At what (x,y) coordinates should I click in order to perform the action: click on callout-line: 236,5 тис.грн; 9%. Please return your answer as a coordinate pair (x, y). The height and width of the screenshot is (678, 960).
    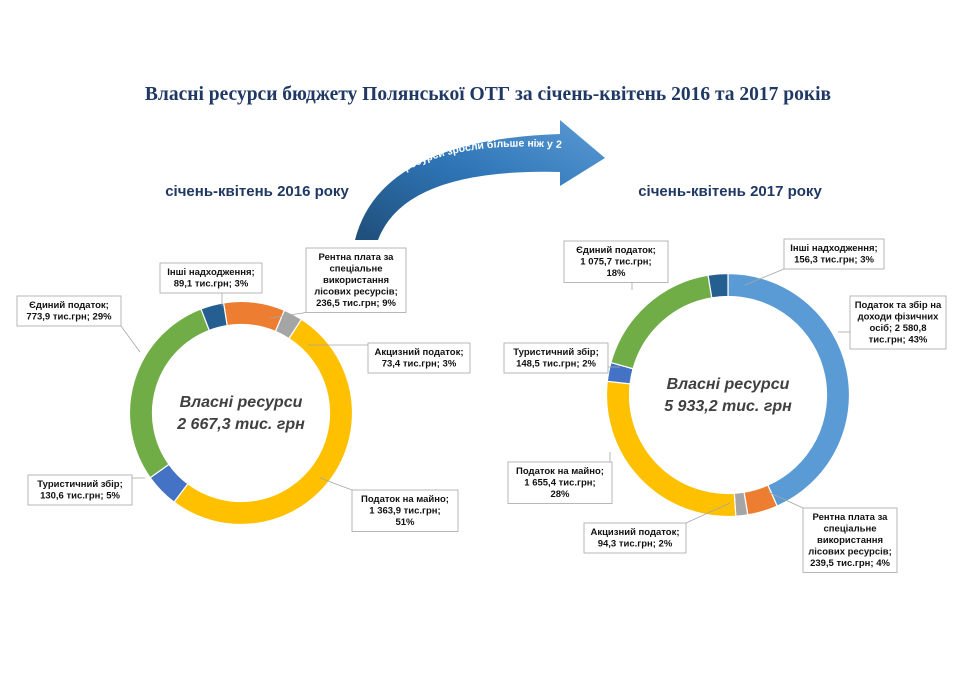
    Looking at the image, I should click on (356, 303).